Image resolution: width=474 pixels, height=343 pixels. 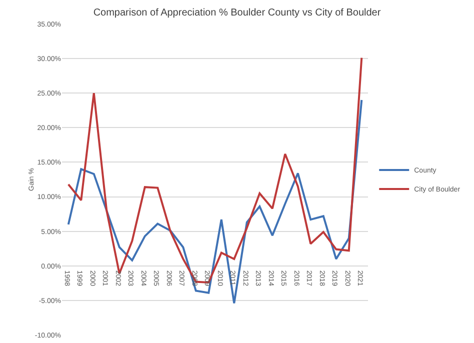 I want to click on chart-title: Comparison of Appreciation % Boulder County vs City of Boulder, so click(x=237, y=13).